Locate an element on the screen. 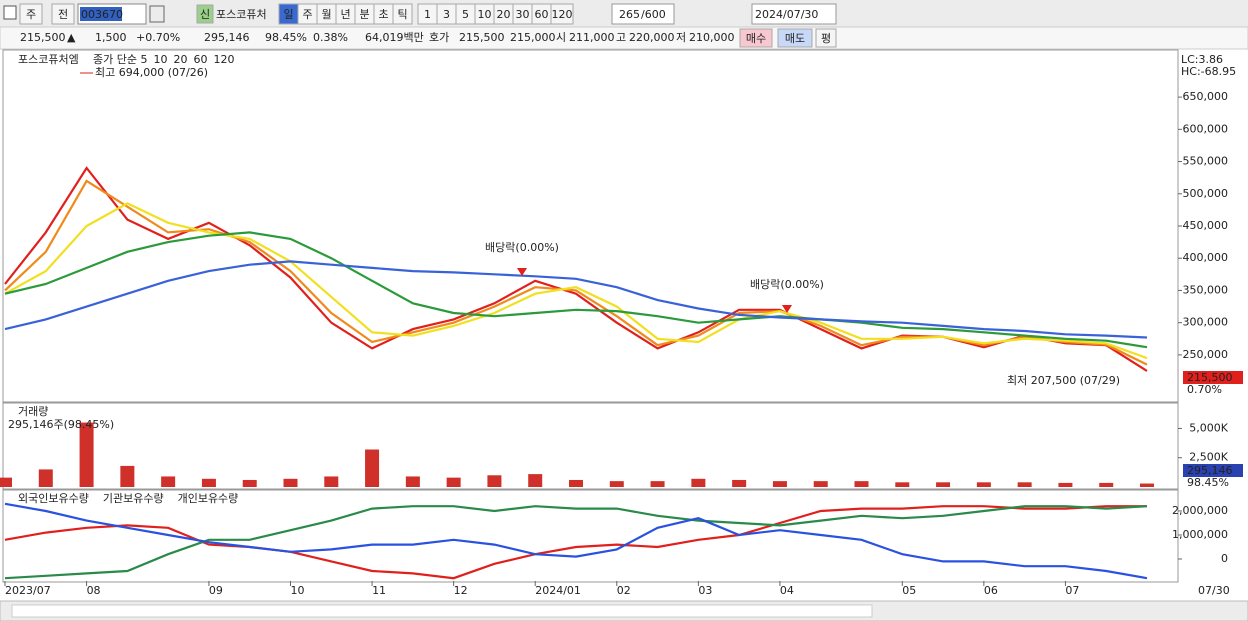  info-low-label: 저 is located at coordinates (681, 37).